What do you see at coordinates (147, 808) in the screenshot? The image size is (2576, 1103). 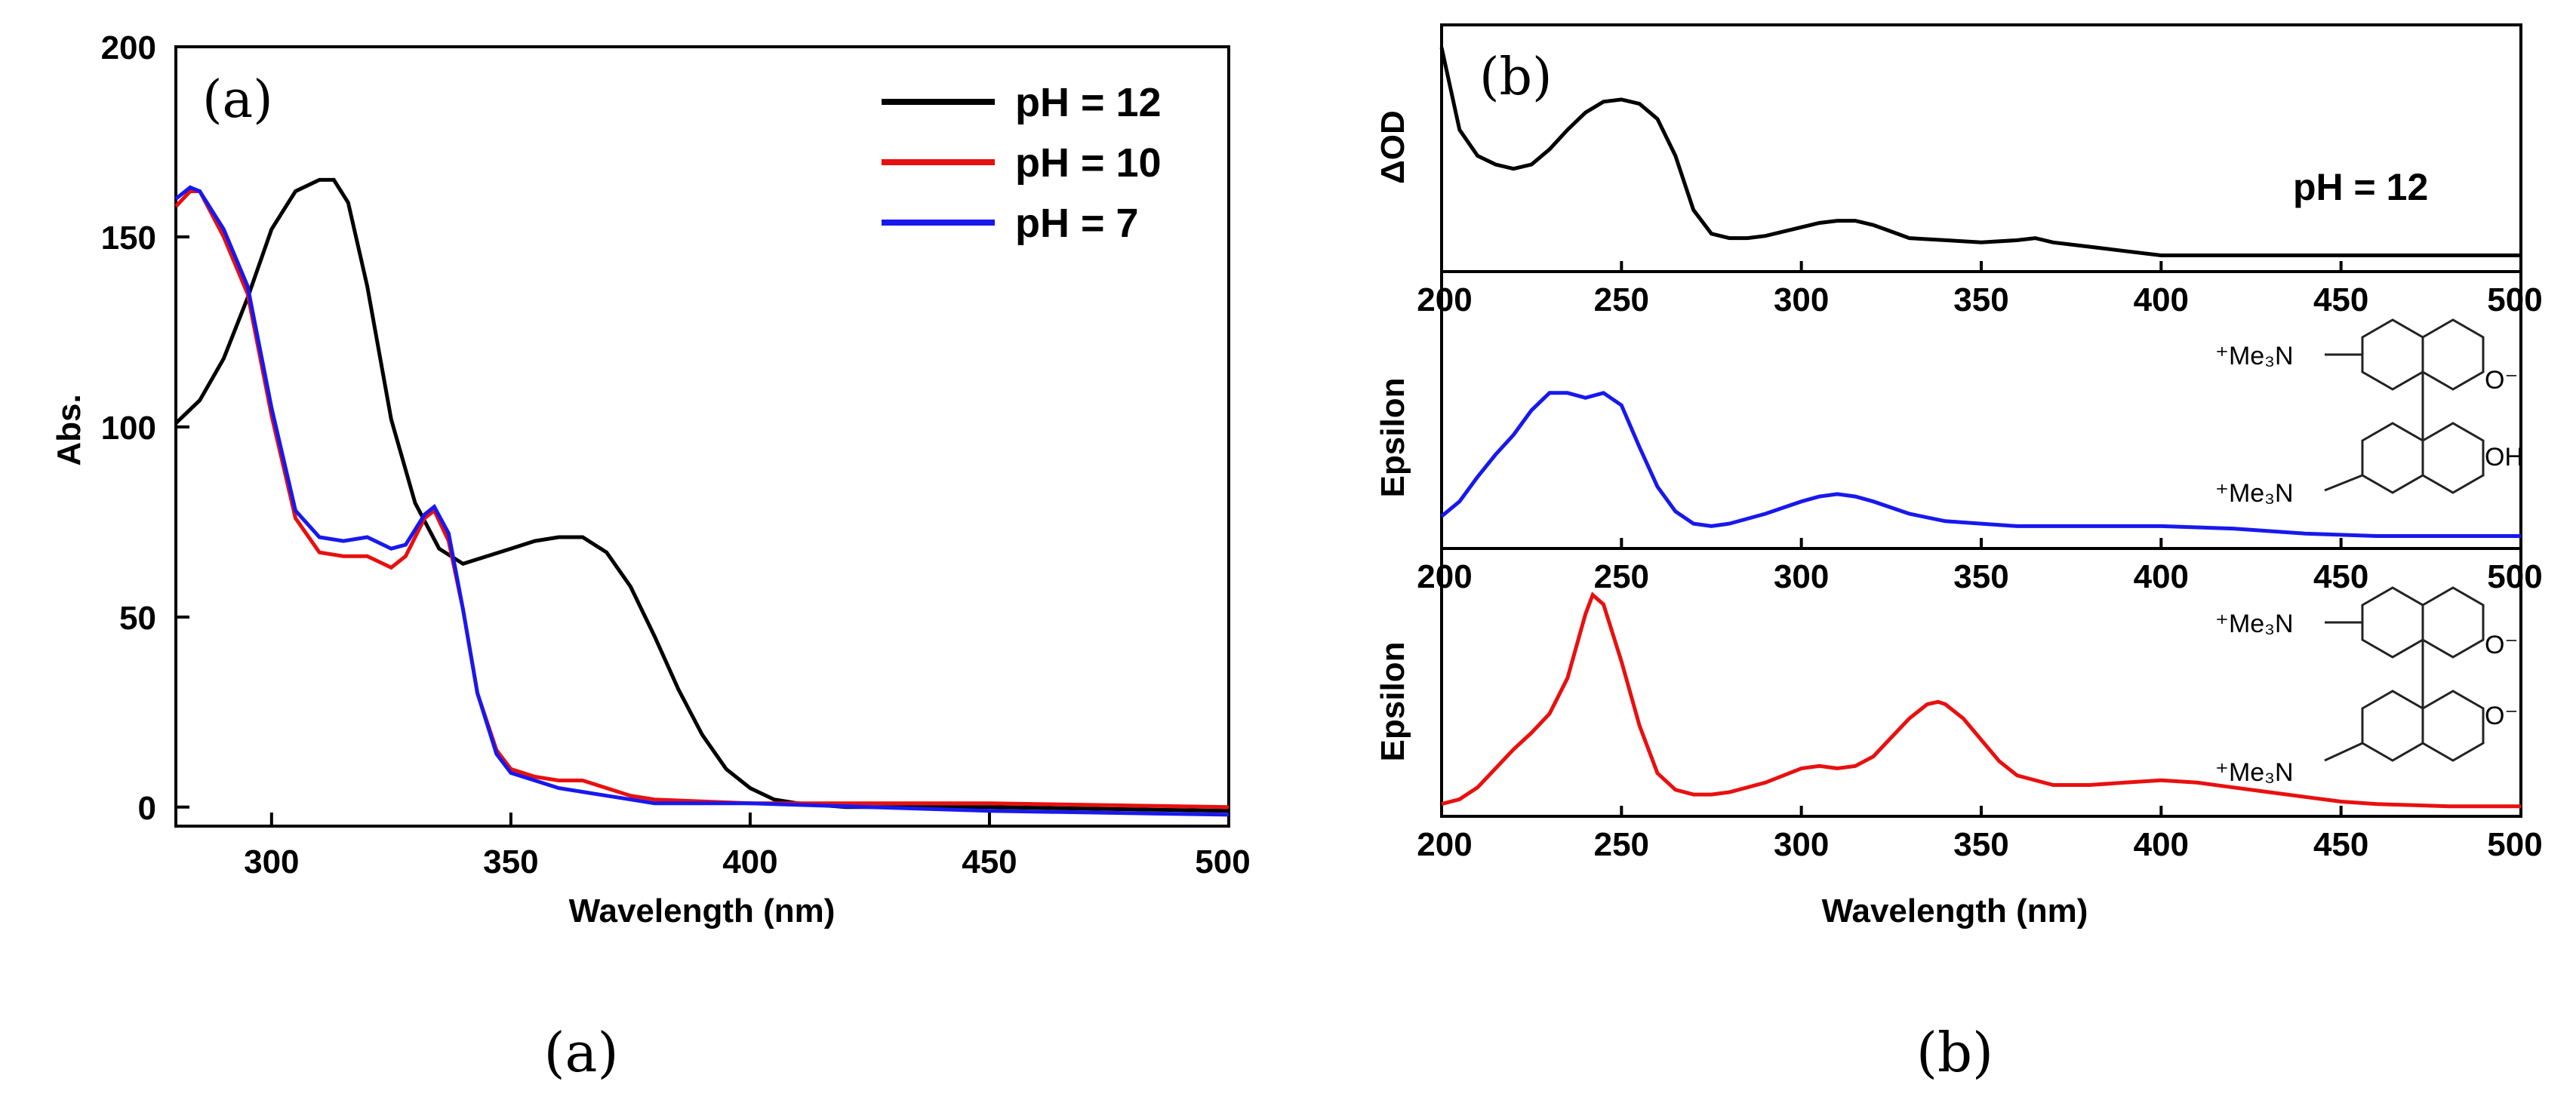 I see `a-y-tick-label: 0` at bounding box center [147, 808].